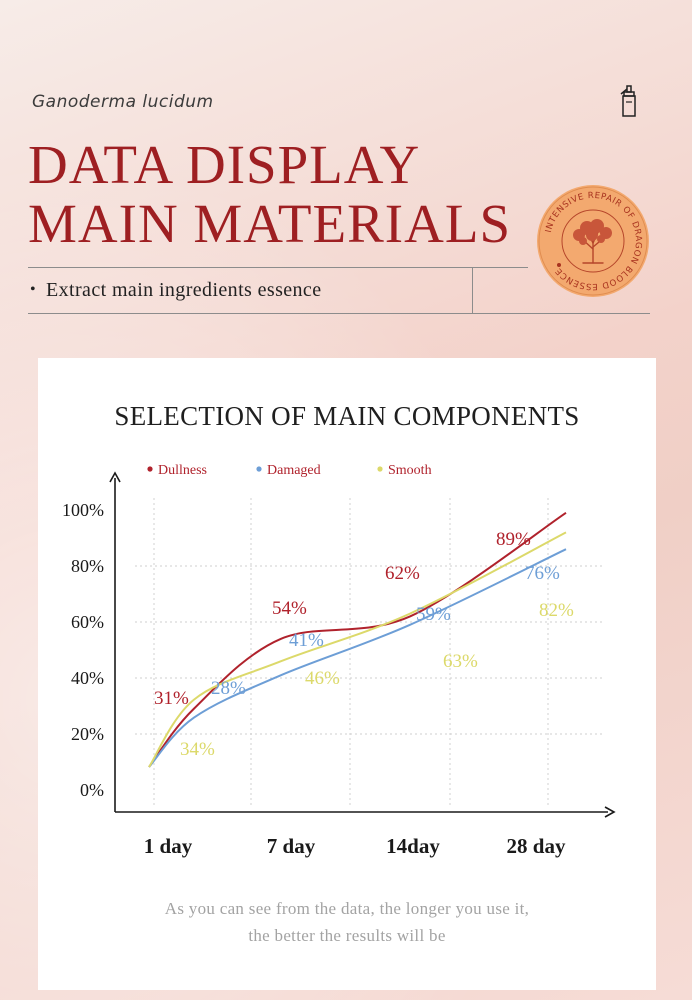 This screenshot has height=1000, width=692. What do you see at coordinates (472, 290) in the screenshot?
I see `divider-vertical` at bounding box center [472, 290].